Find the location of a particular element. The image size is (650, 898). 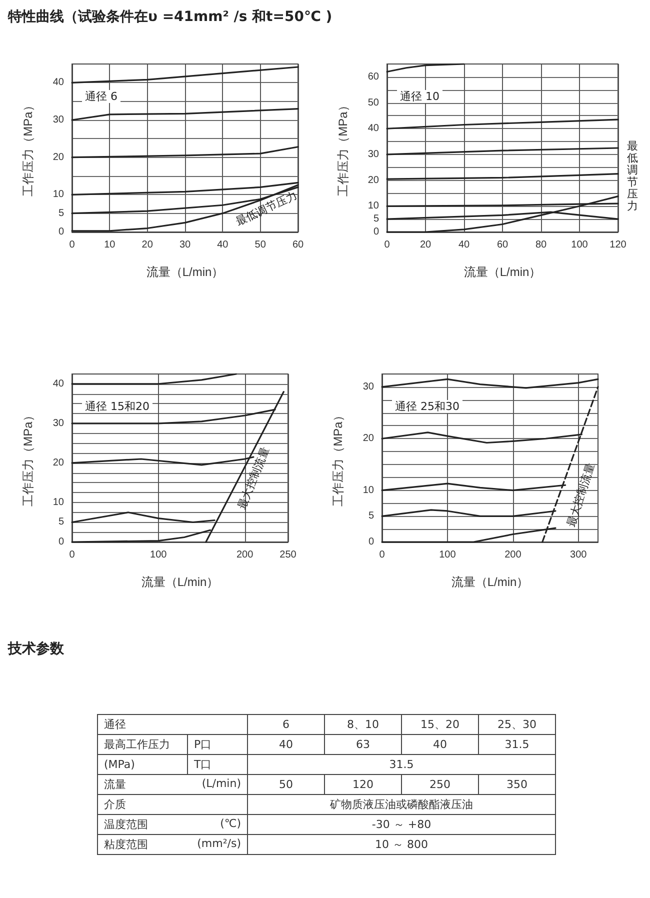

x-tick-label: 120 is located at coordinates (618, 245).